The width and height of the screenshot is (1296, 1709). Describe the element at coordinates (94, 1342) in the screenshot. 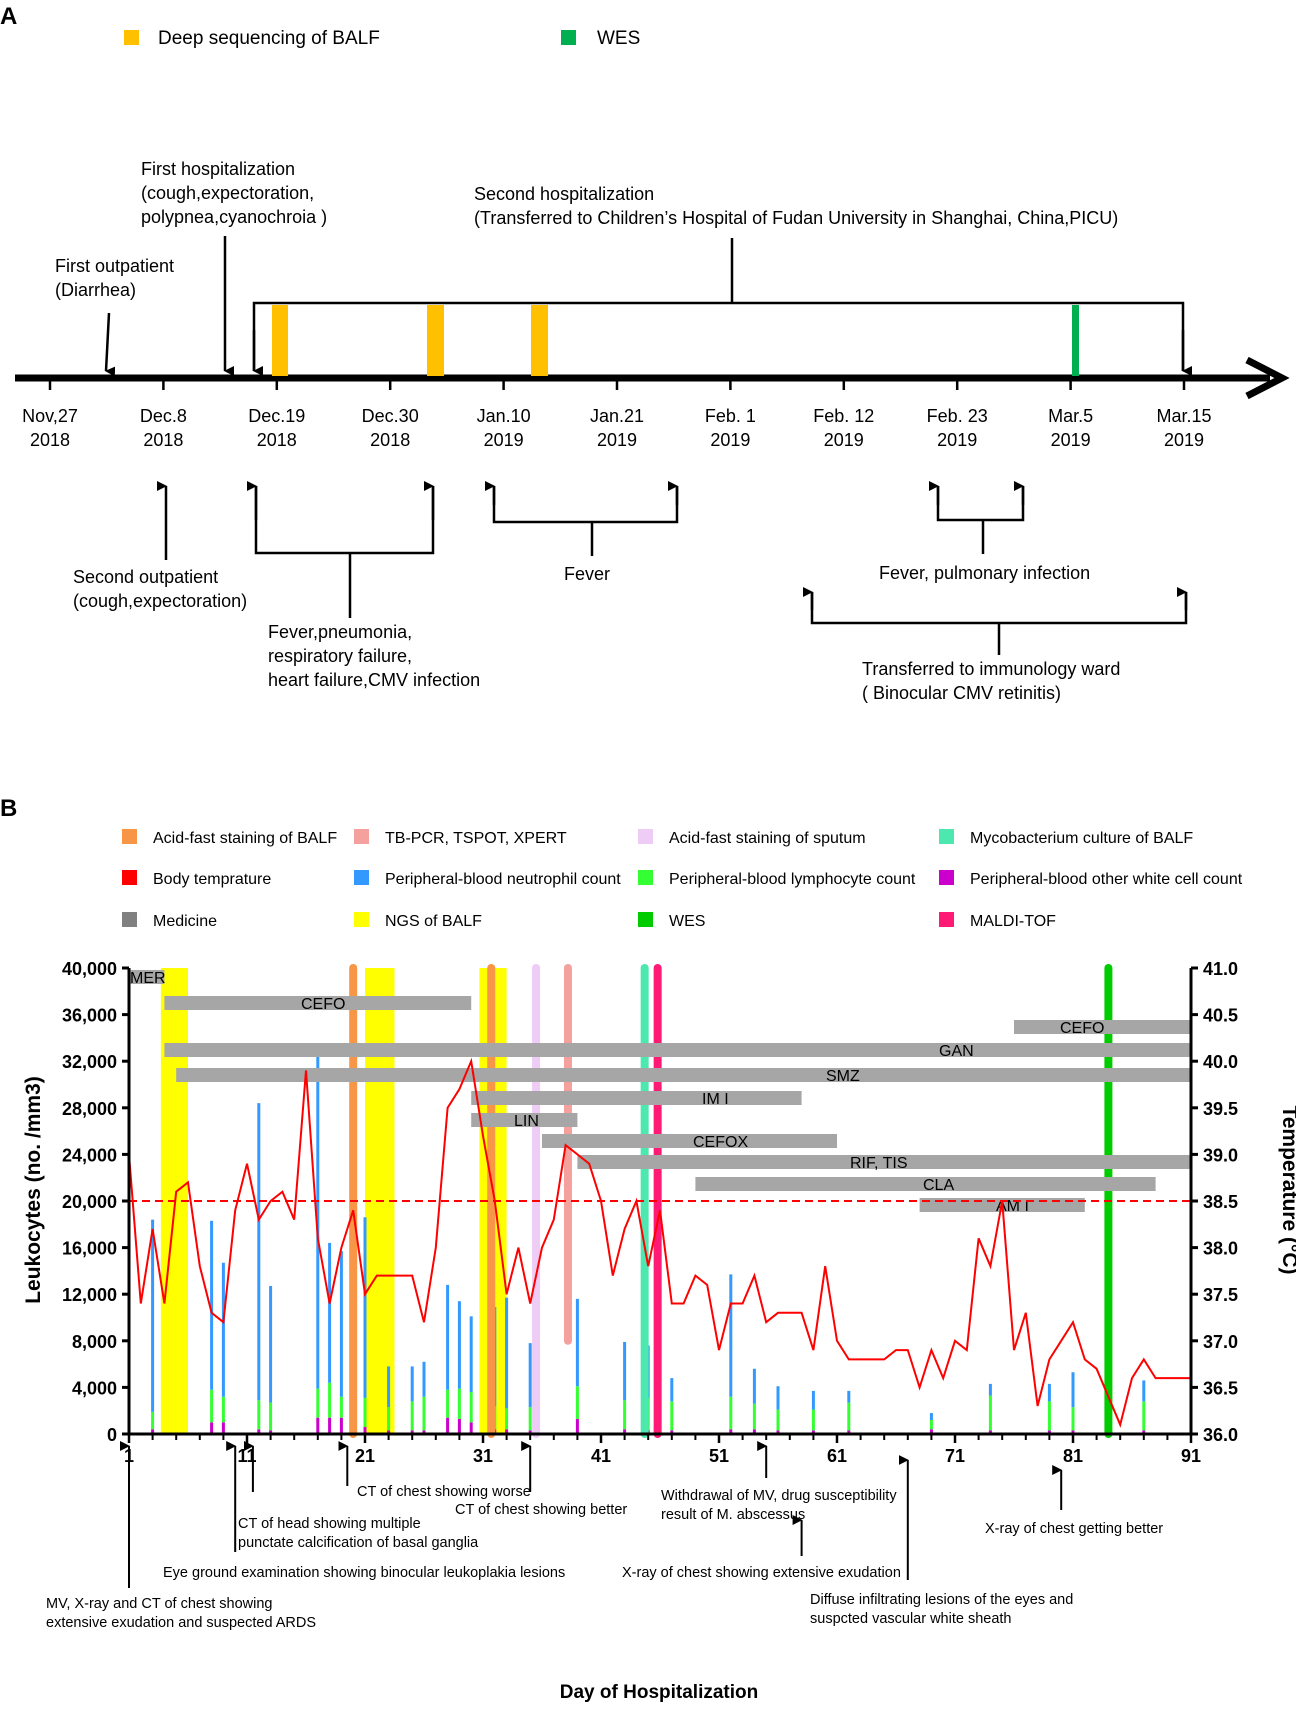

I see `y-tick-label: 8,000` at that location.